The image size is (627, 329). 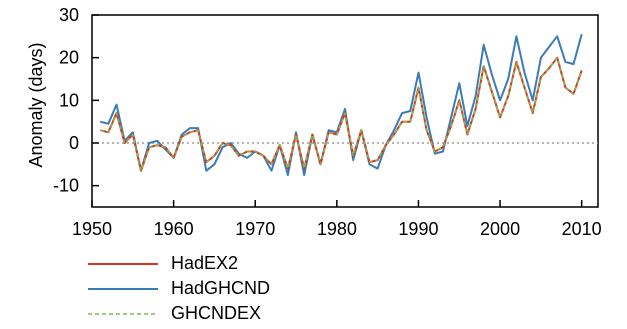 I want to click on legend-swatch-hadex2, so click(x=123, y=264).